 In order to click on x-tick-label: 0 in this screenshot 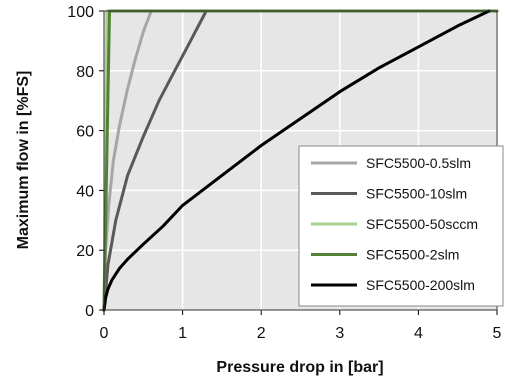, I will do `click(104, 333)`.